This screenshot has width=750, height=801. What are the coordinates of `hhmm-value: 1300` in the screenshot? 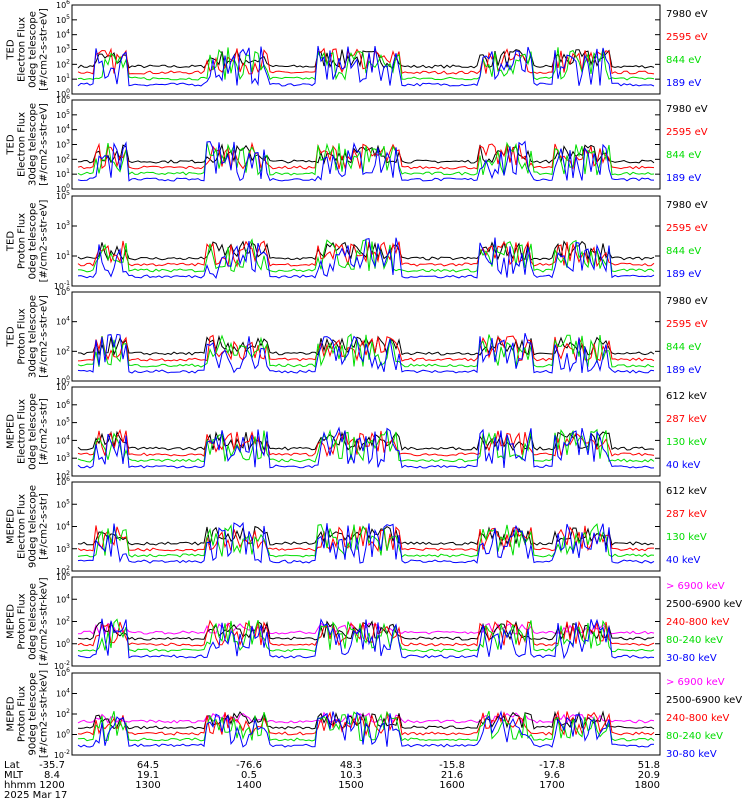 It's located at (148, 785).